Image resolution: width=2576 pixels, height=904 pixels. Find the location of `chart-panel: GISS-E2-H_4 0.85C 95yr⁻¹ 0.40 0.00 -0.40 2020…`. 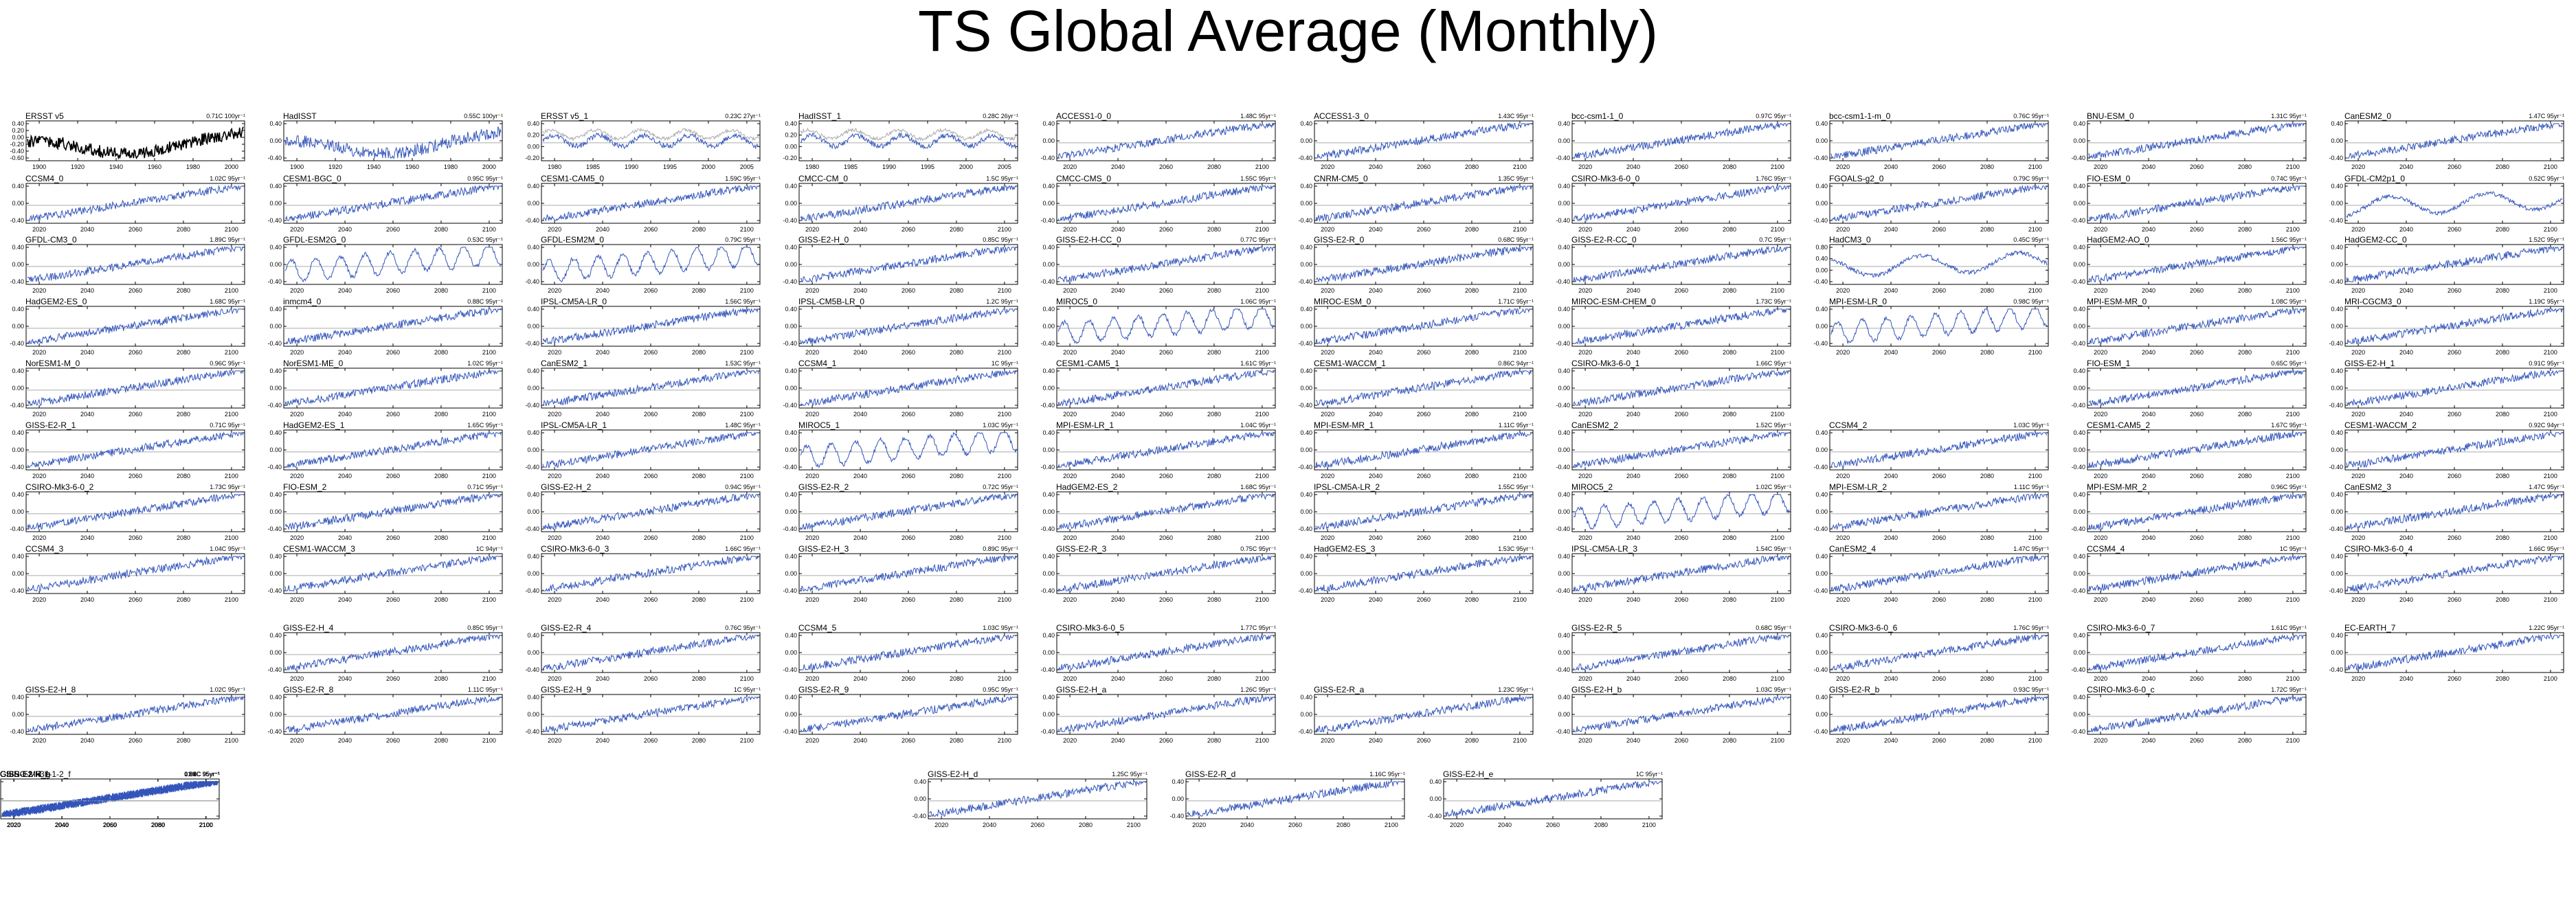

chart-panel: GISS-E2-H_4 0.85C 95yr⁻¹ 0.40 0.00 -0.40 2020… is located at coordinates (385, 654).